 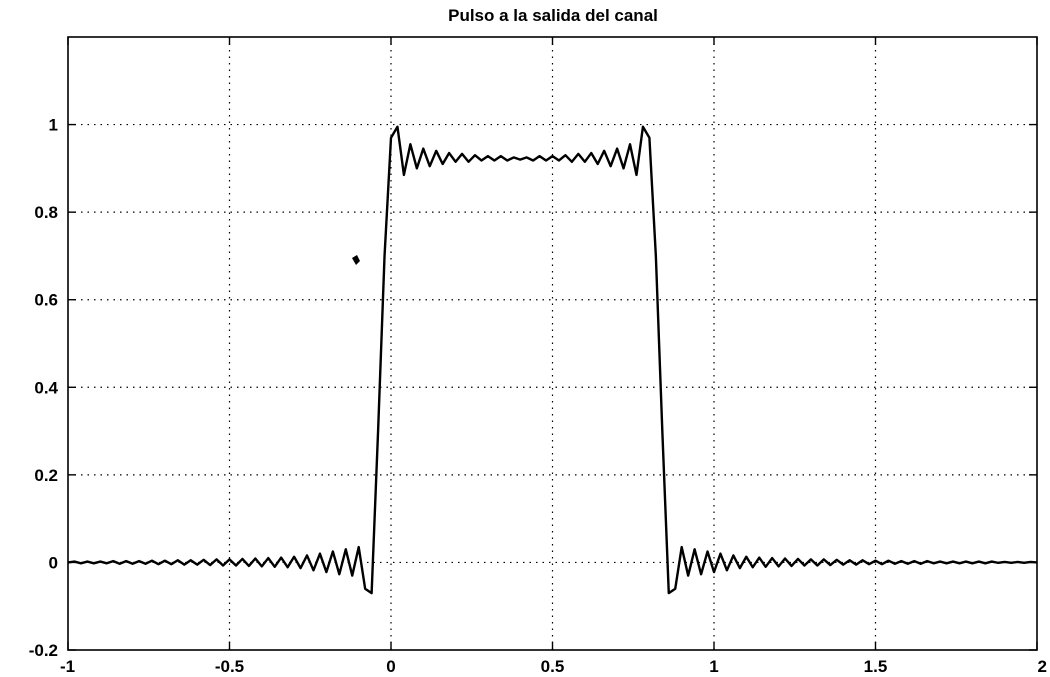 I want to click on scan-speck, so click(x=356, y=260).